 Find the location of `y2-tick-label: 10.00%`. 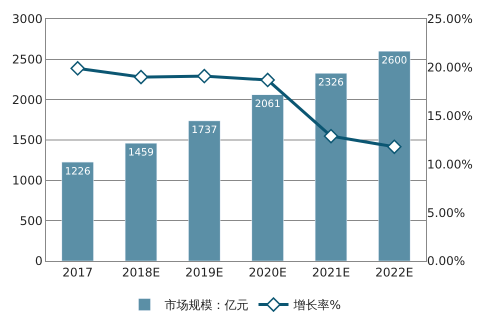

y2-tick-label: 10.00% is located at coordinates (450, 164).